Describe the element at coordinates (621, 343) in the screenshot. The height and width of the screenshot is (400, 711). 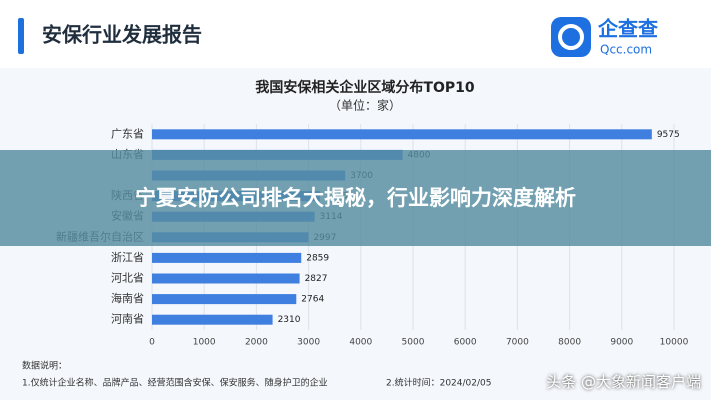
I see `x-tick-label: 9000` at that location.